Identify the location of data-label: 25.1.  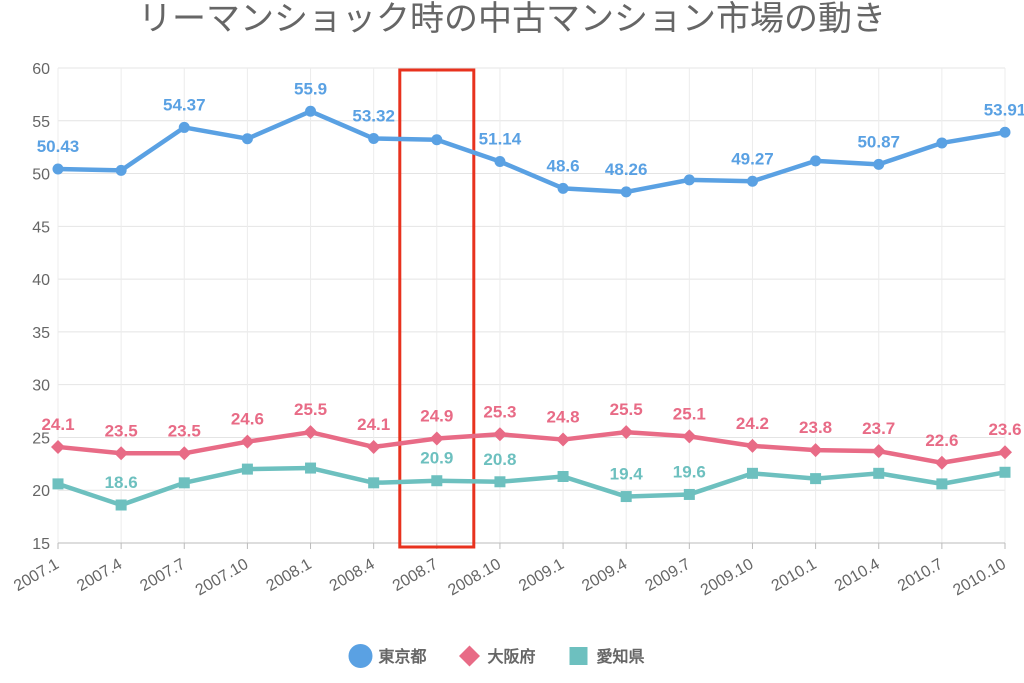
(689, 413).